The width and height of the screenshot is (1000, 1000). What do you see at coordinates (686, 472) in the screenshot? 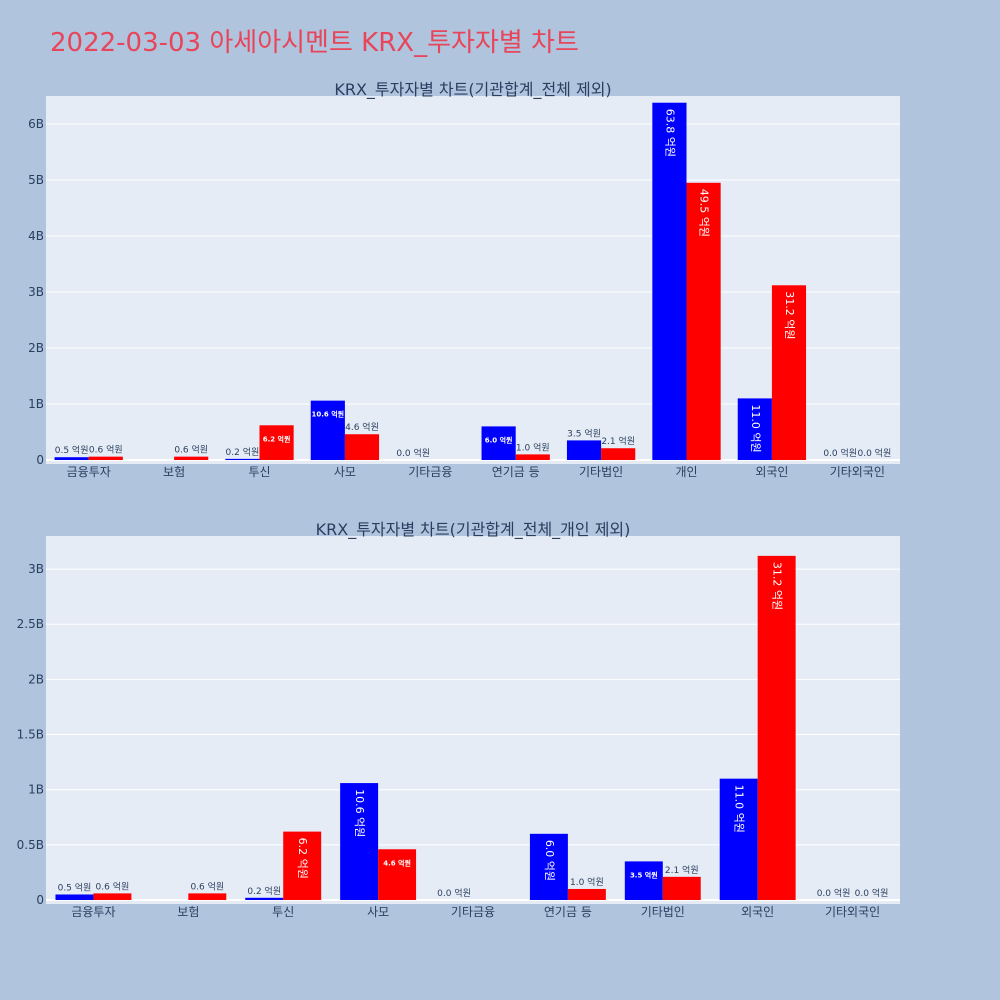
I see `x-tick-label: 개인` at bounding box center [686, 472].